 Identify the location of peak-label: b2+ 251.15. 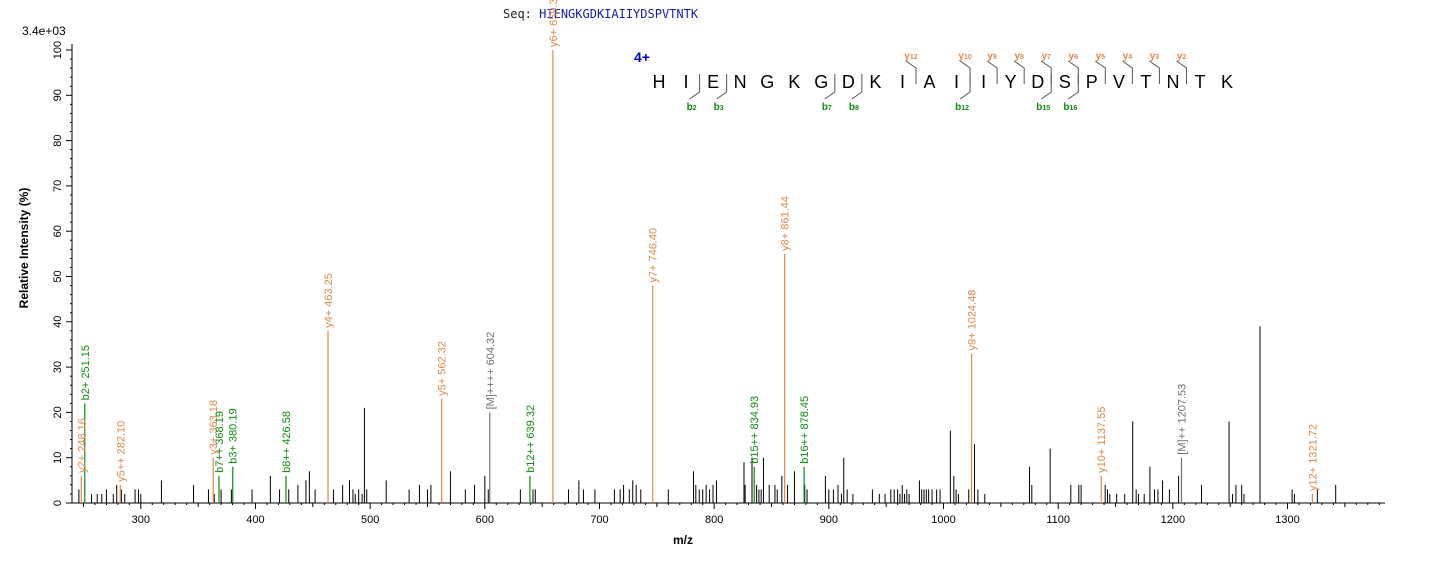
(86, 372).